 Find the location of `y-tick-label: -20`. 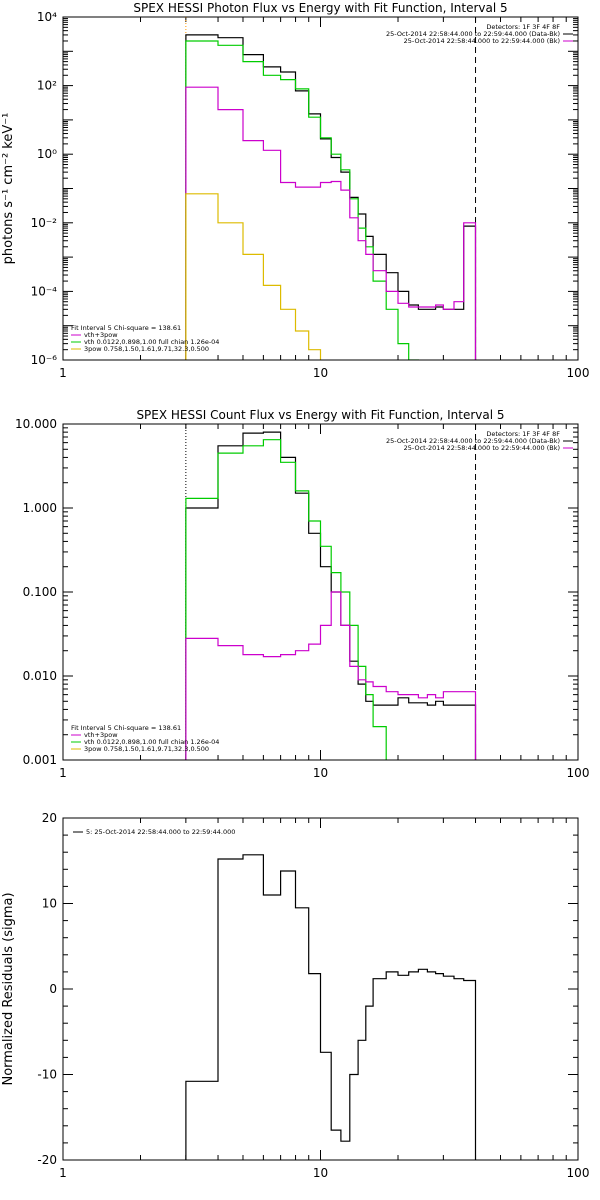

y-tick-label: -20 is located at coordinates (47, 1160).